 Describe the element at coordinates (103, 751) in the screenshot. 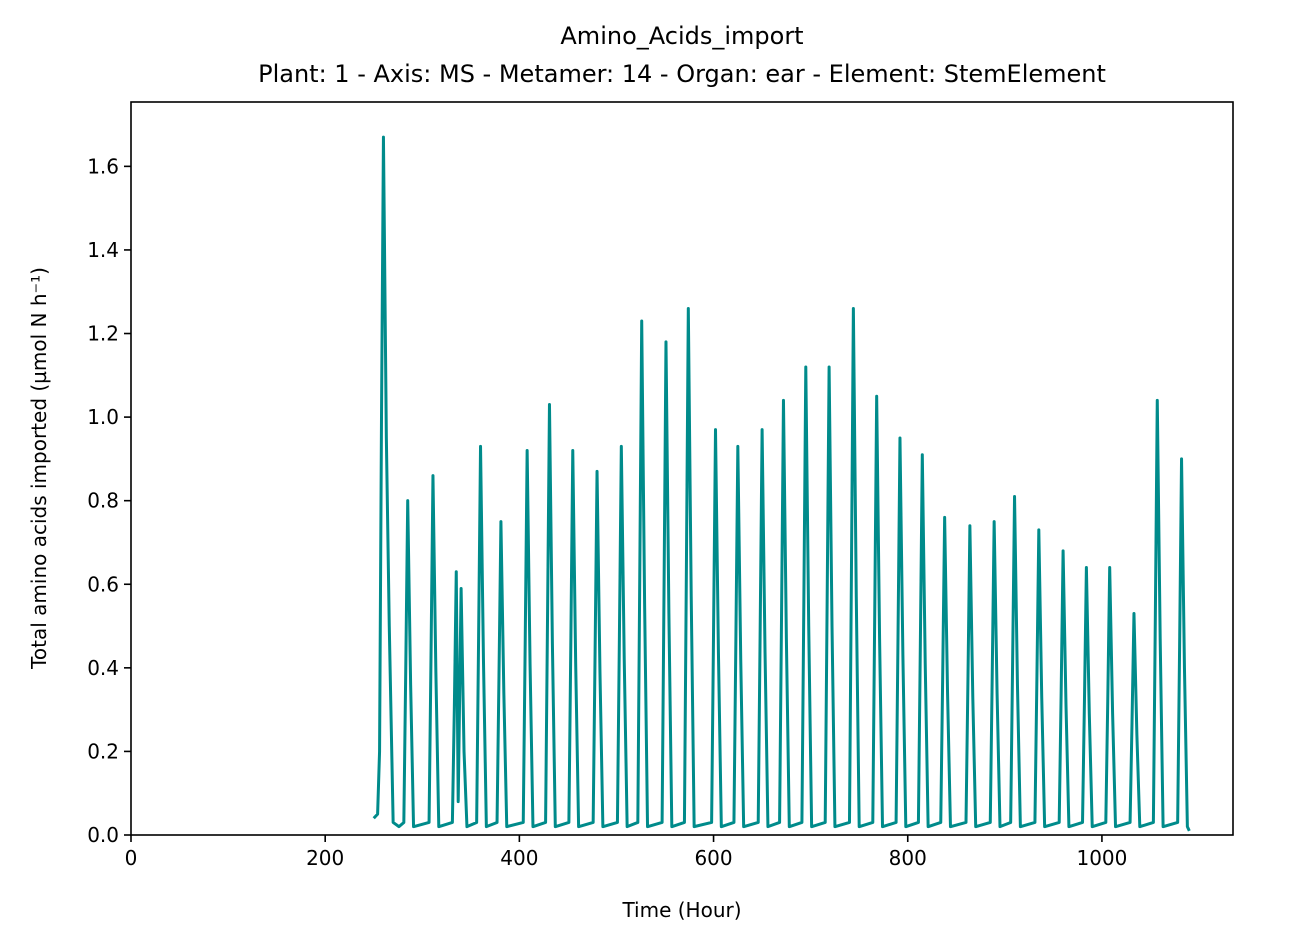

I see `y-tick-label: 0.2` at that location.